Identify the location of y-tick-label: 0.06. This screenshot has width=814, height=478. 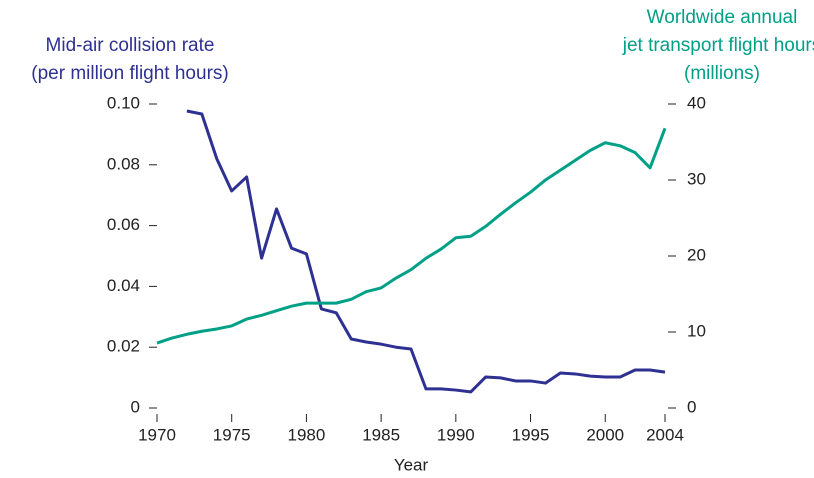
(123, 224).